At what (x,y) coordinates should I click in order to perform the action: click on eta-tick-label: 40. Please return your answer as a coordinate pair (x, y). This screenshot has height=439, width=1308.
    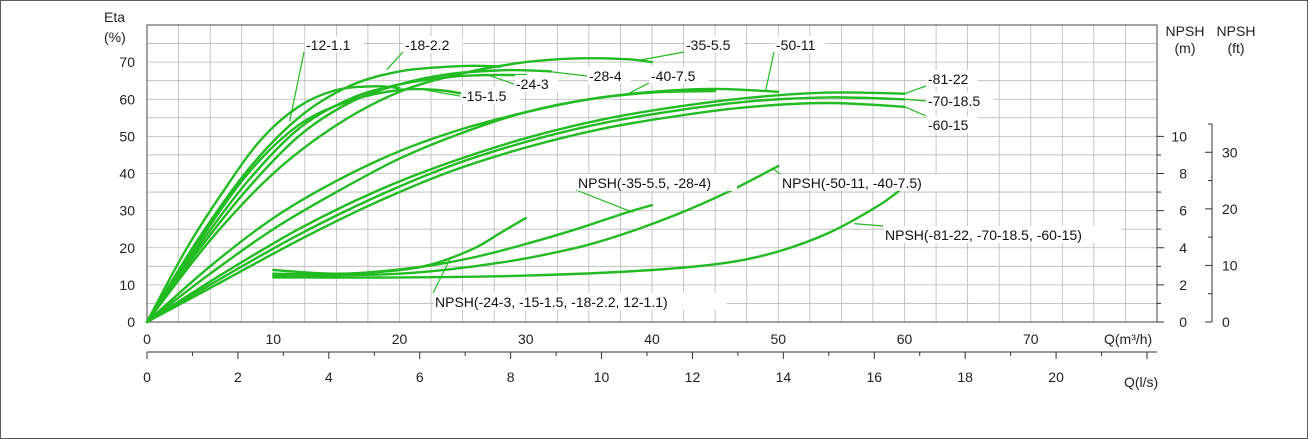
    Looking at the image, I should click on (127, 174).